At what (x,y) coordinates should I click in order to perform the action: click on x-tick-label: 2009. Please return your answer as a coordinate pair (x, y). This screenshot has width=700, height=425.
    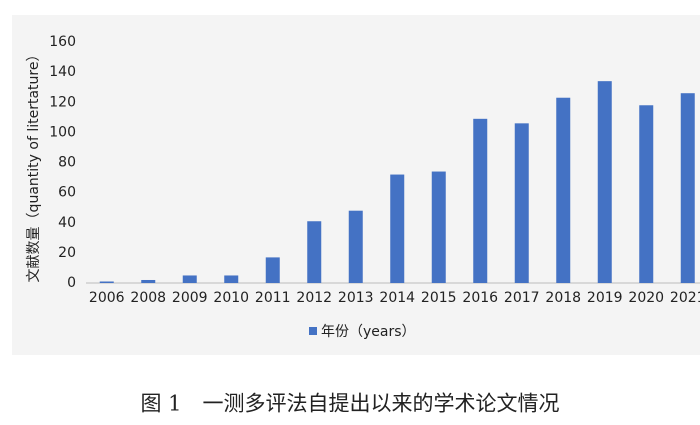
    Looking at the image, I should click on (190, 298).